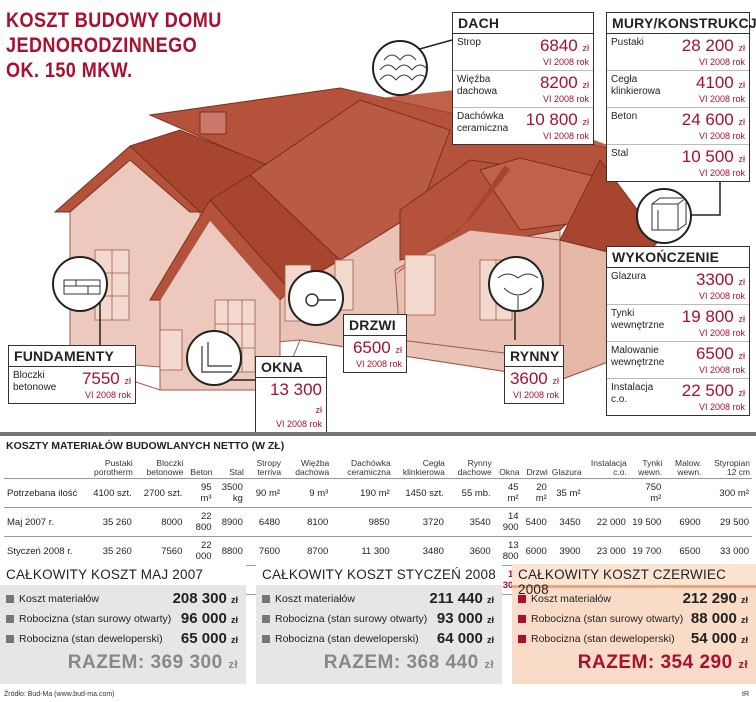 This screenshot has width=756, height=702. What do you see at coordinates (634, 598) in the screenshot?
I see `summary-row: Koszt materiałów 212 290 zł` at bounding box center [634, 598].